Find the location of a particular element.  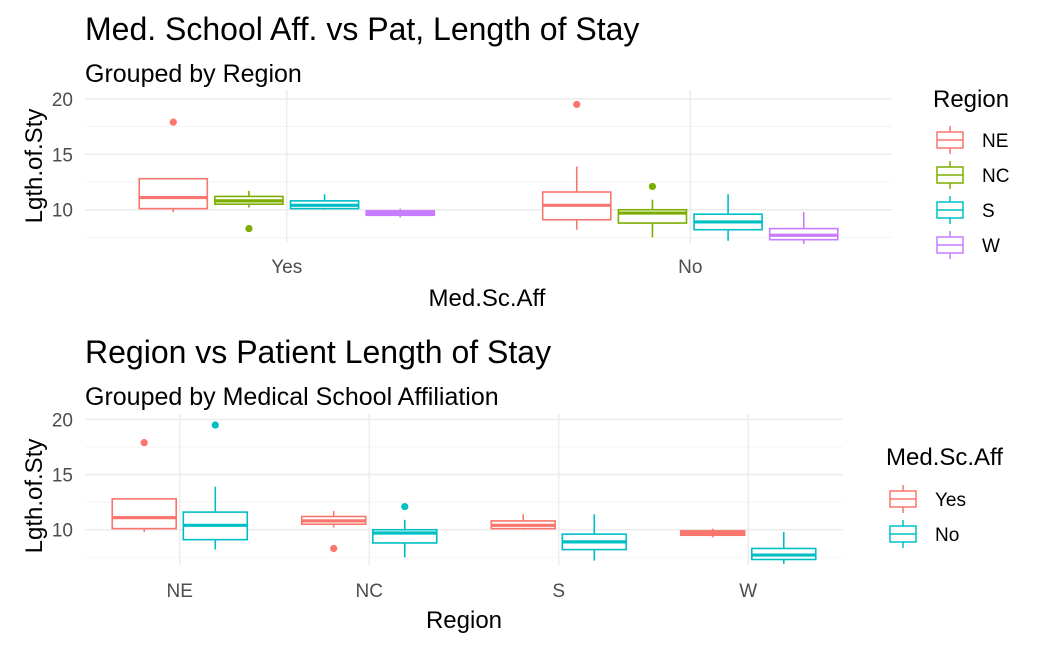

legend-label: S is located at coordinates (988, 211).